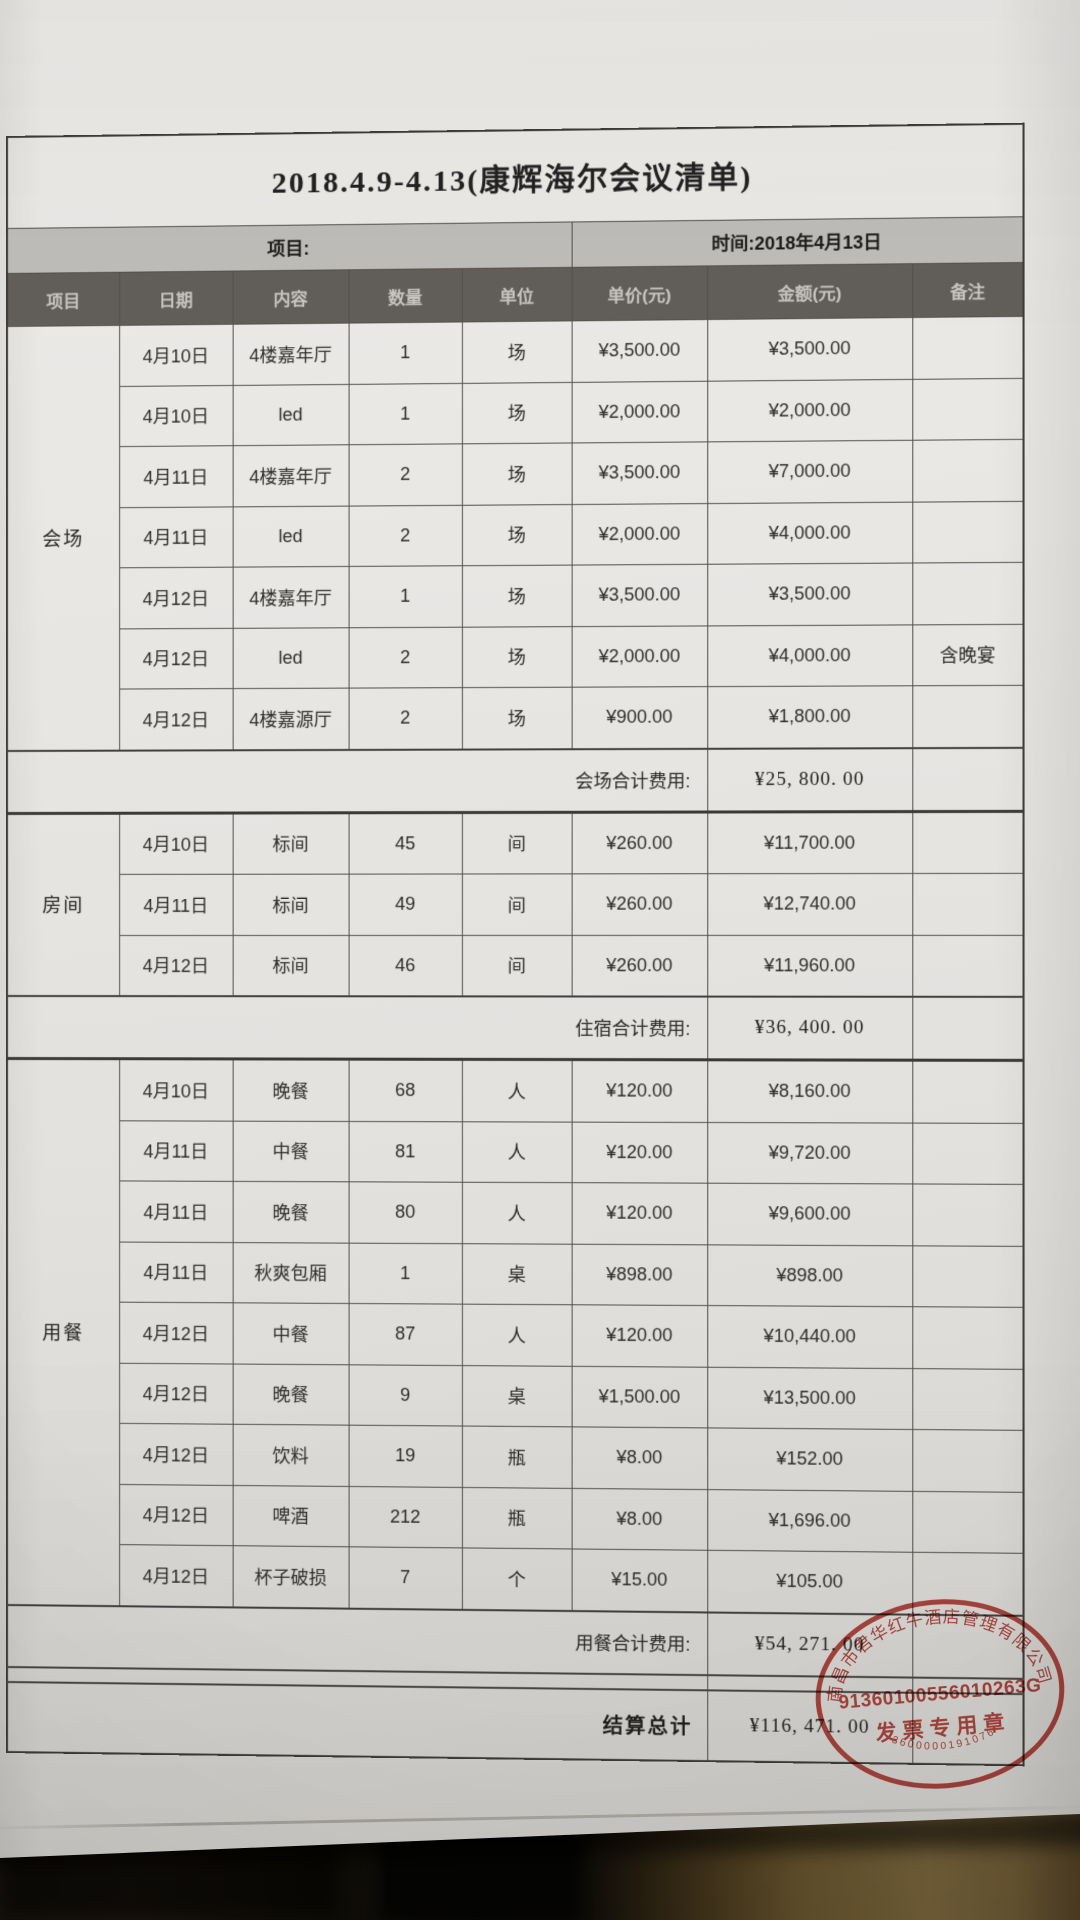 This screenshot has height=1920, width=1080. Describe the element at coordinates (405, 1334) in the screenshot. I see `cell-qty: 87` at that location.